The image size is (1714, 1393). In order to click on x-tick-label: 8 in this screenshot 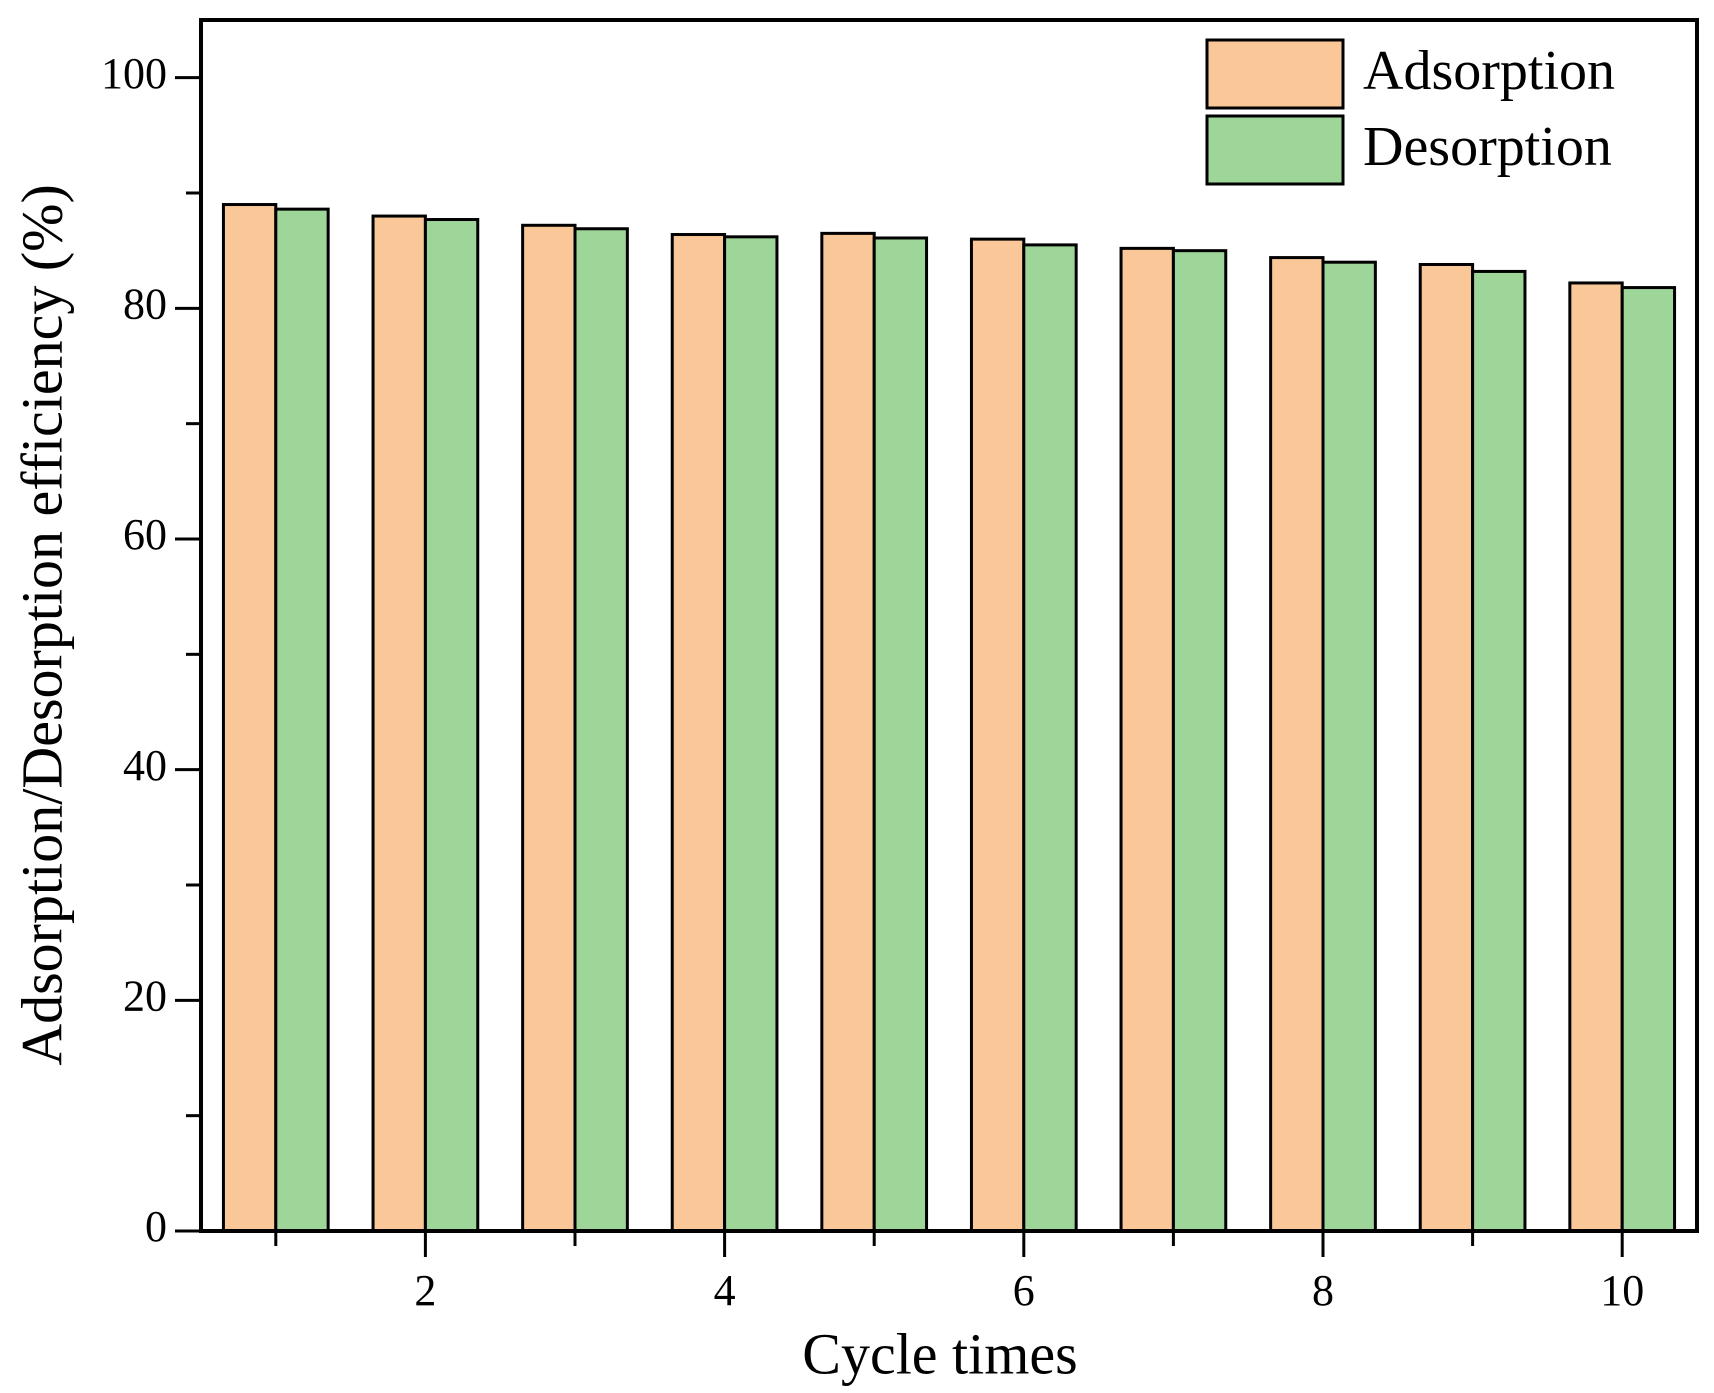, I will do `click(1323, 1290)`.